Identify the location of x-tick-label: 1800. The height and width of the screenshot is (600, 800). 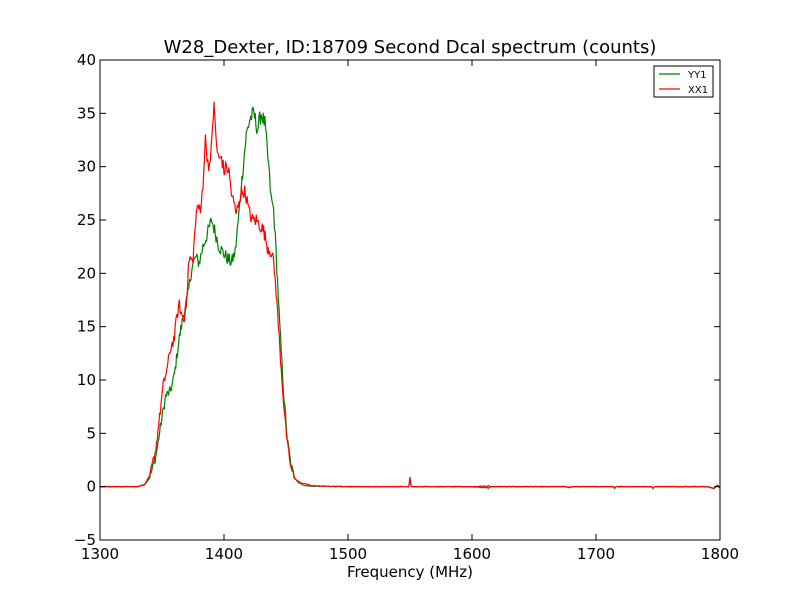
(720, 554).